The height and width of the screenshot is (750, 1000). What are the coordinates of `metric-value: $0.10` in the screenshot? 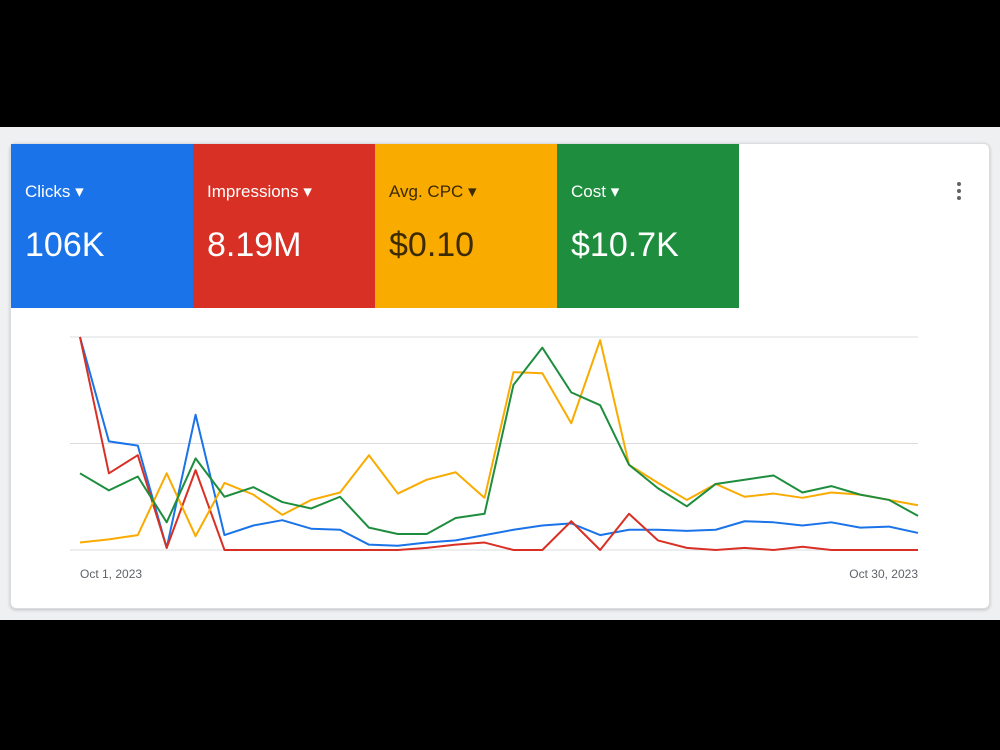 It's located at (432, 245).